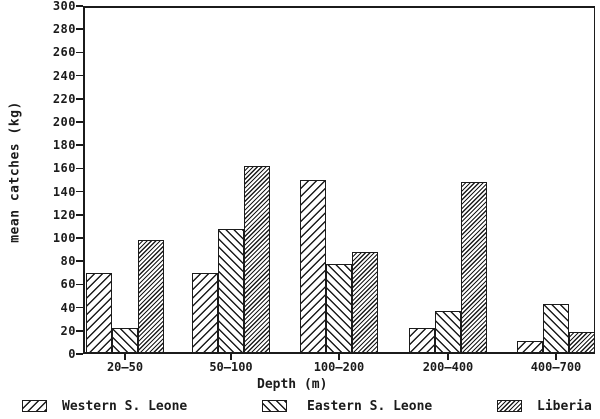 This screenshot has height=419, width=600. What do you see at coordinates (300, 408) in the screenshot?
I see `legend: Western S. Leone Eastern S. Leone Liberia` at bounding box center [300, 408].